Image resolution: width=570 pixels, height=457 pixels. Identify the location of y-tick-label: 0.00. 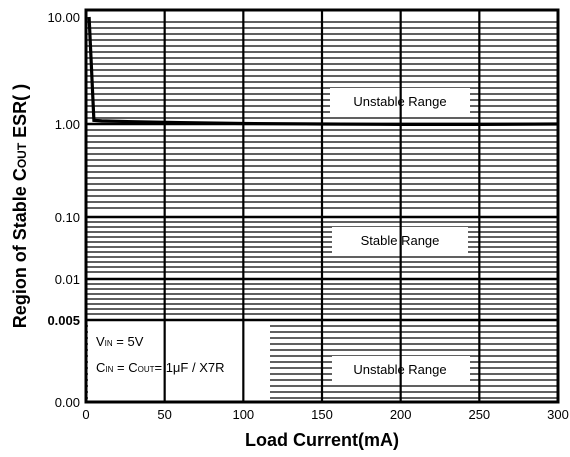
(67, 402).